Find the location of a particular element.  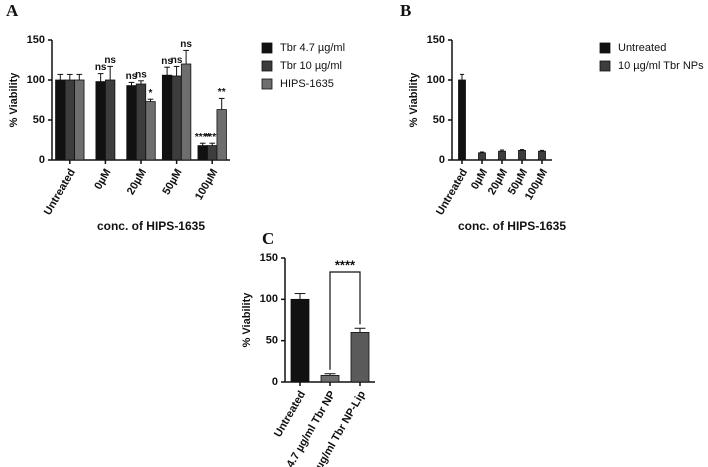

significance-bracket is located at coordinates (345, 320).